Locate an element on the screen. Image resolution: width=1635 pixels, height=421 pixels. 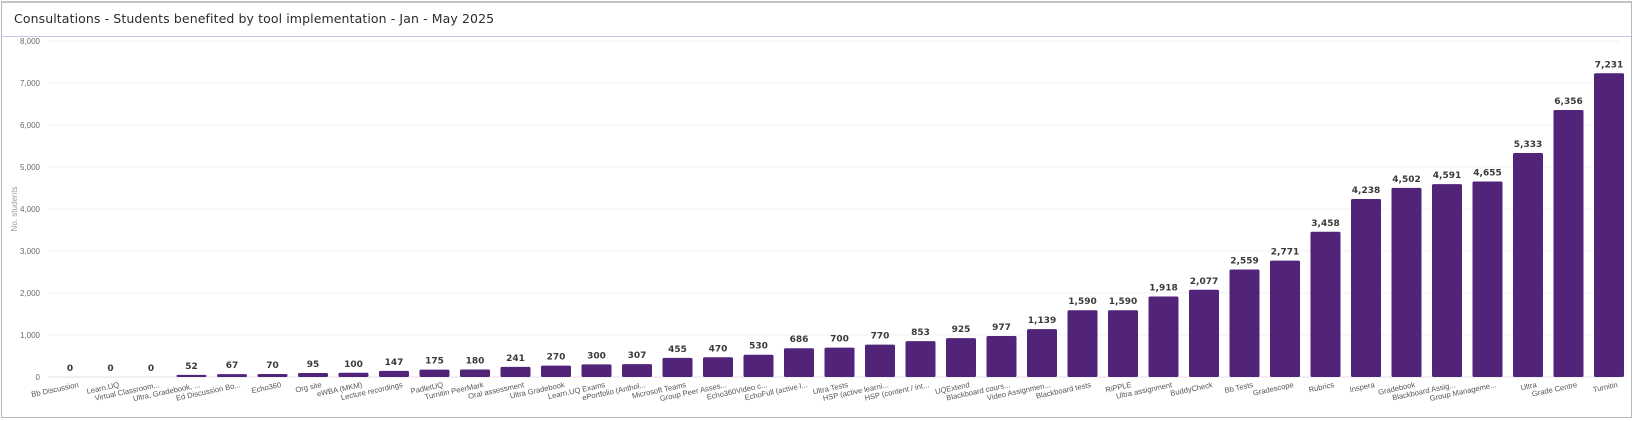
value-label: 1,139 is located at coordinates (1042, 321).